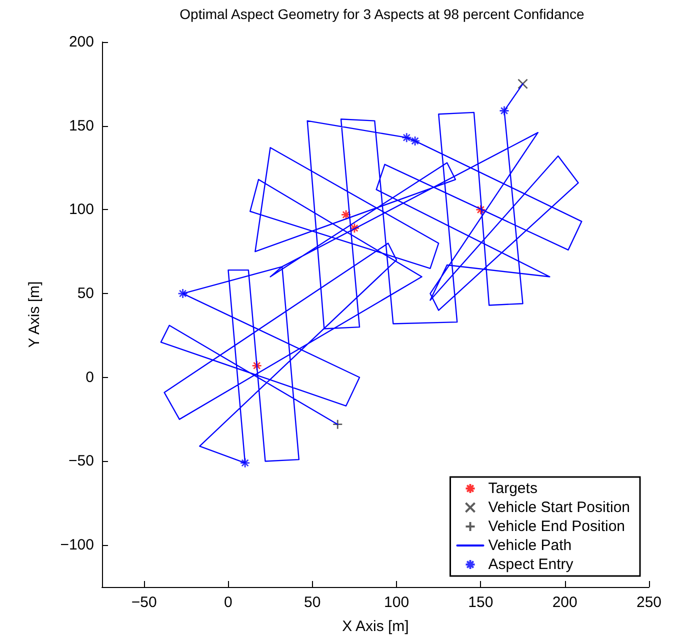 The width and height of the screenshot is (686, 644). I want to click on legend-label: Vehicle Start Position, so click(559, 507).